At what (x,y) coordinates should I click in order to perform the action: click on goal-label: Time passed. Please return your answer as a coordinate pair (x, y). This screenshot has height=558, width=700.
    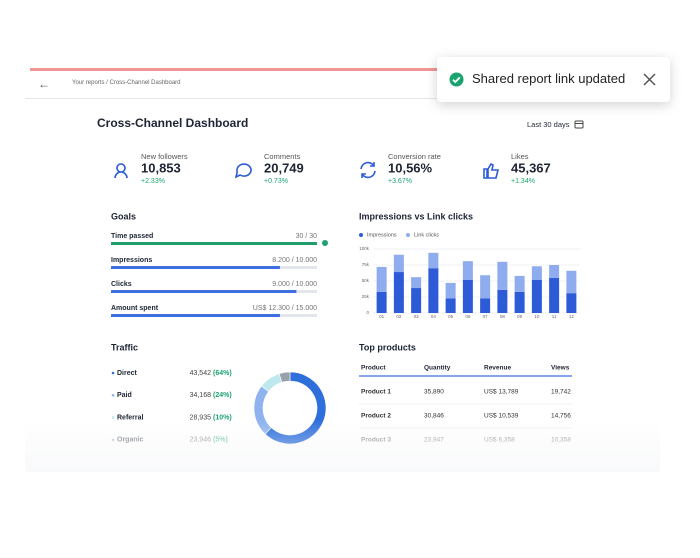
    Looking at the image, I should click on (132, 236).